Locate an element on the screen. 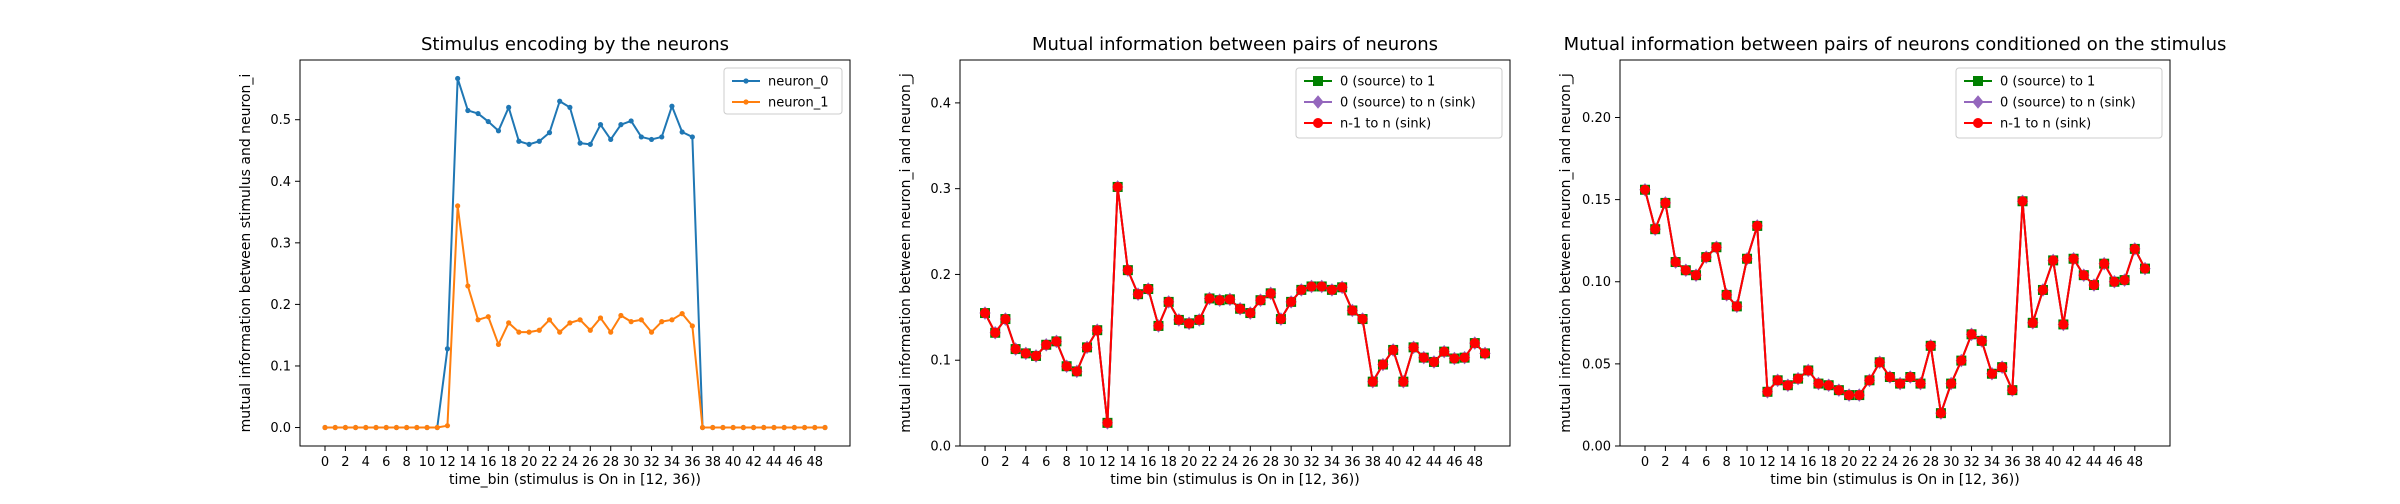  y-tick-label: 0.2 is located at coordinates (280, 305).